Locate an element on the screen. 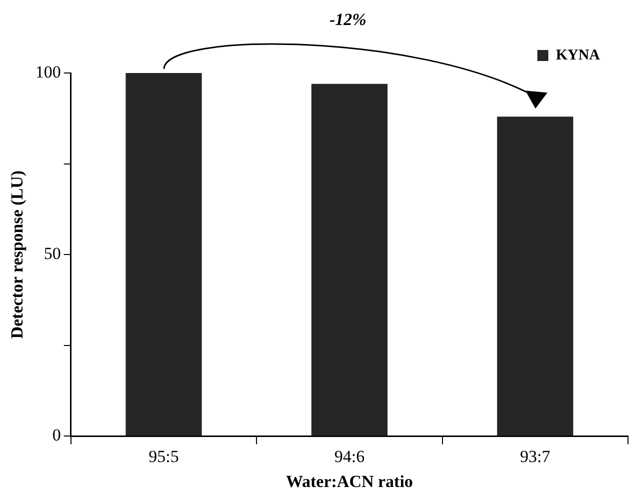 Image resolution: width=638 pixels, height=495 pixels. x-tick-label: 93:7 is located at coordinates (535, 456).